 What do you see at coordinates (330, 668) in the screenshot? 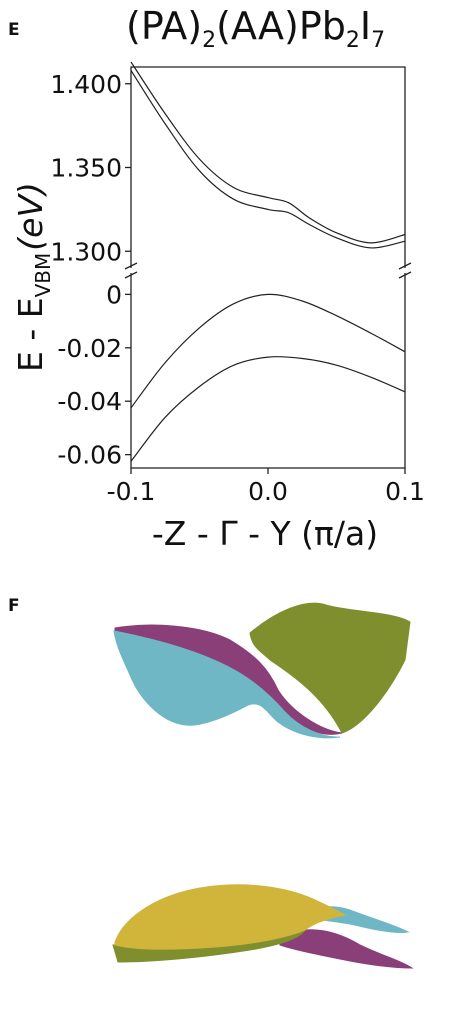
I see `olive-surface` at bounding box center [330, 668].